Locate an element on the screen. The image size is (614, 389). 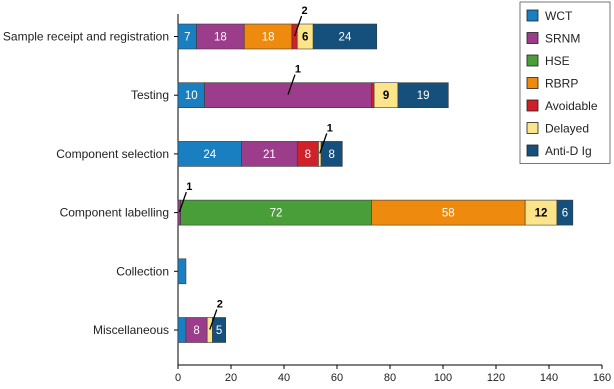
legend-label: RBRP is located at coordinates (561, 84).